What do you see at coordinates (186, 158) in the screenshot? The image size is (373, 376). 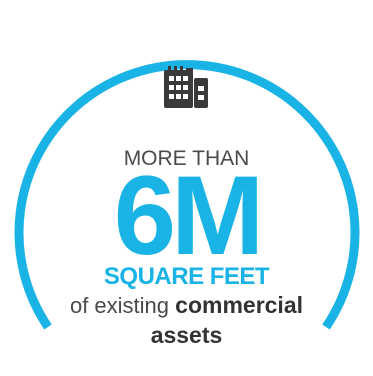 I see `stat-eyebrow: MORE THAN` at bounding box center [186, 158].